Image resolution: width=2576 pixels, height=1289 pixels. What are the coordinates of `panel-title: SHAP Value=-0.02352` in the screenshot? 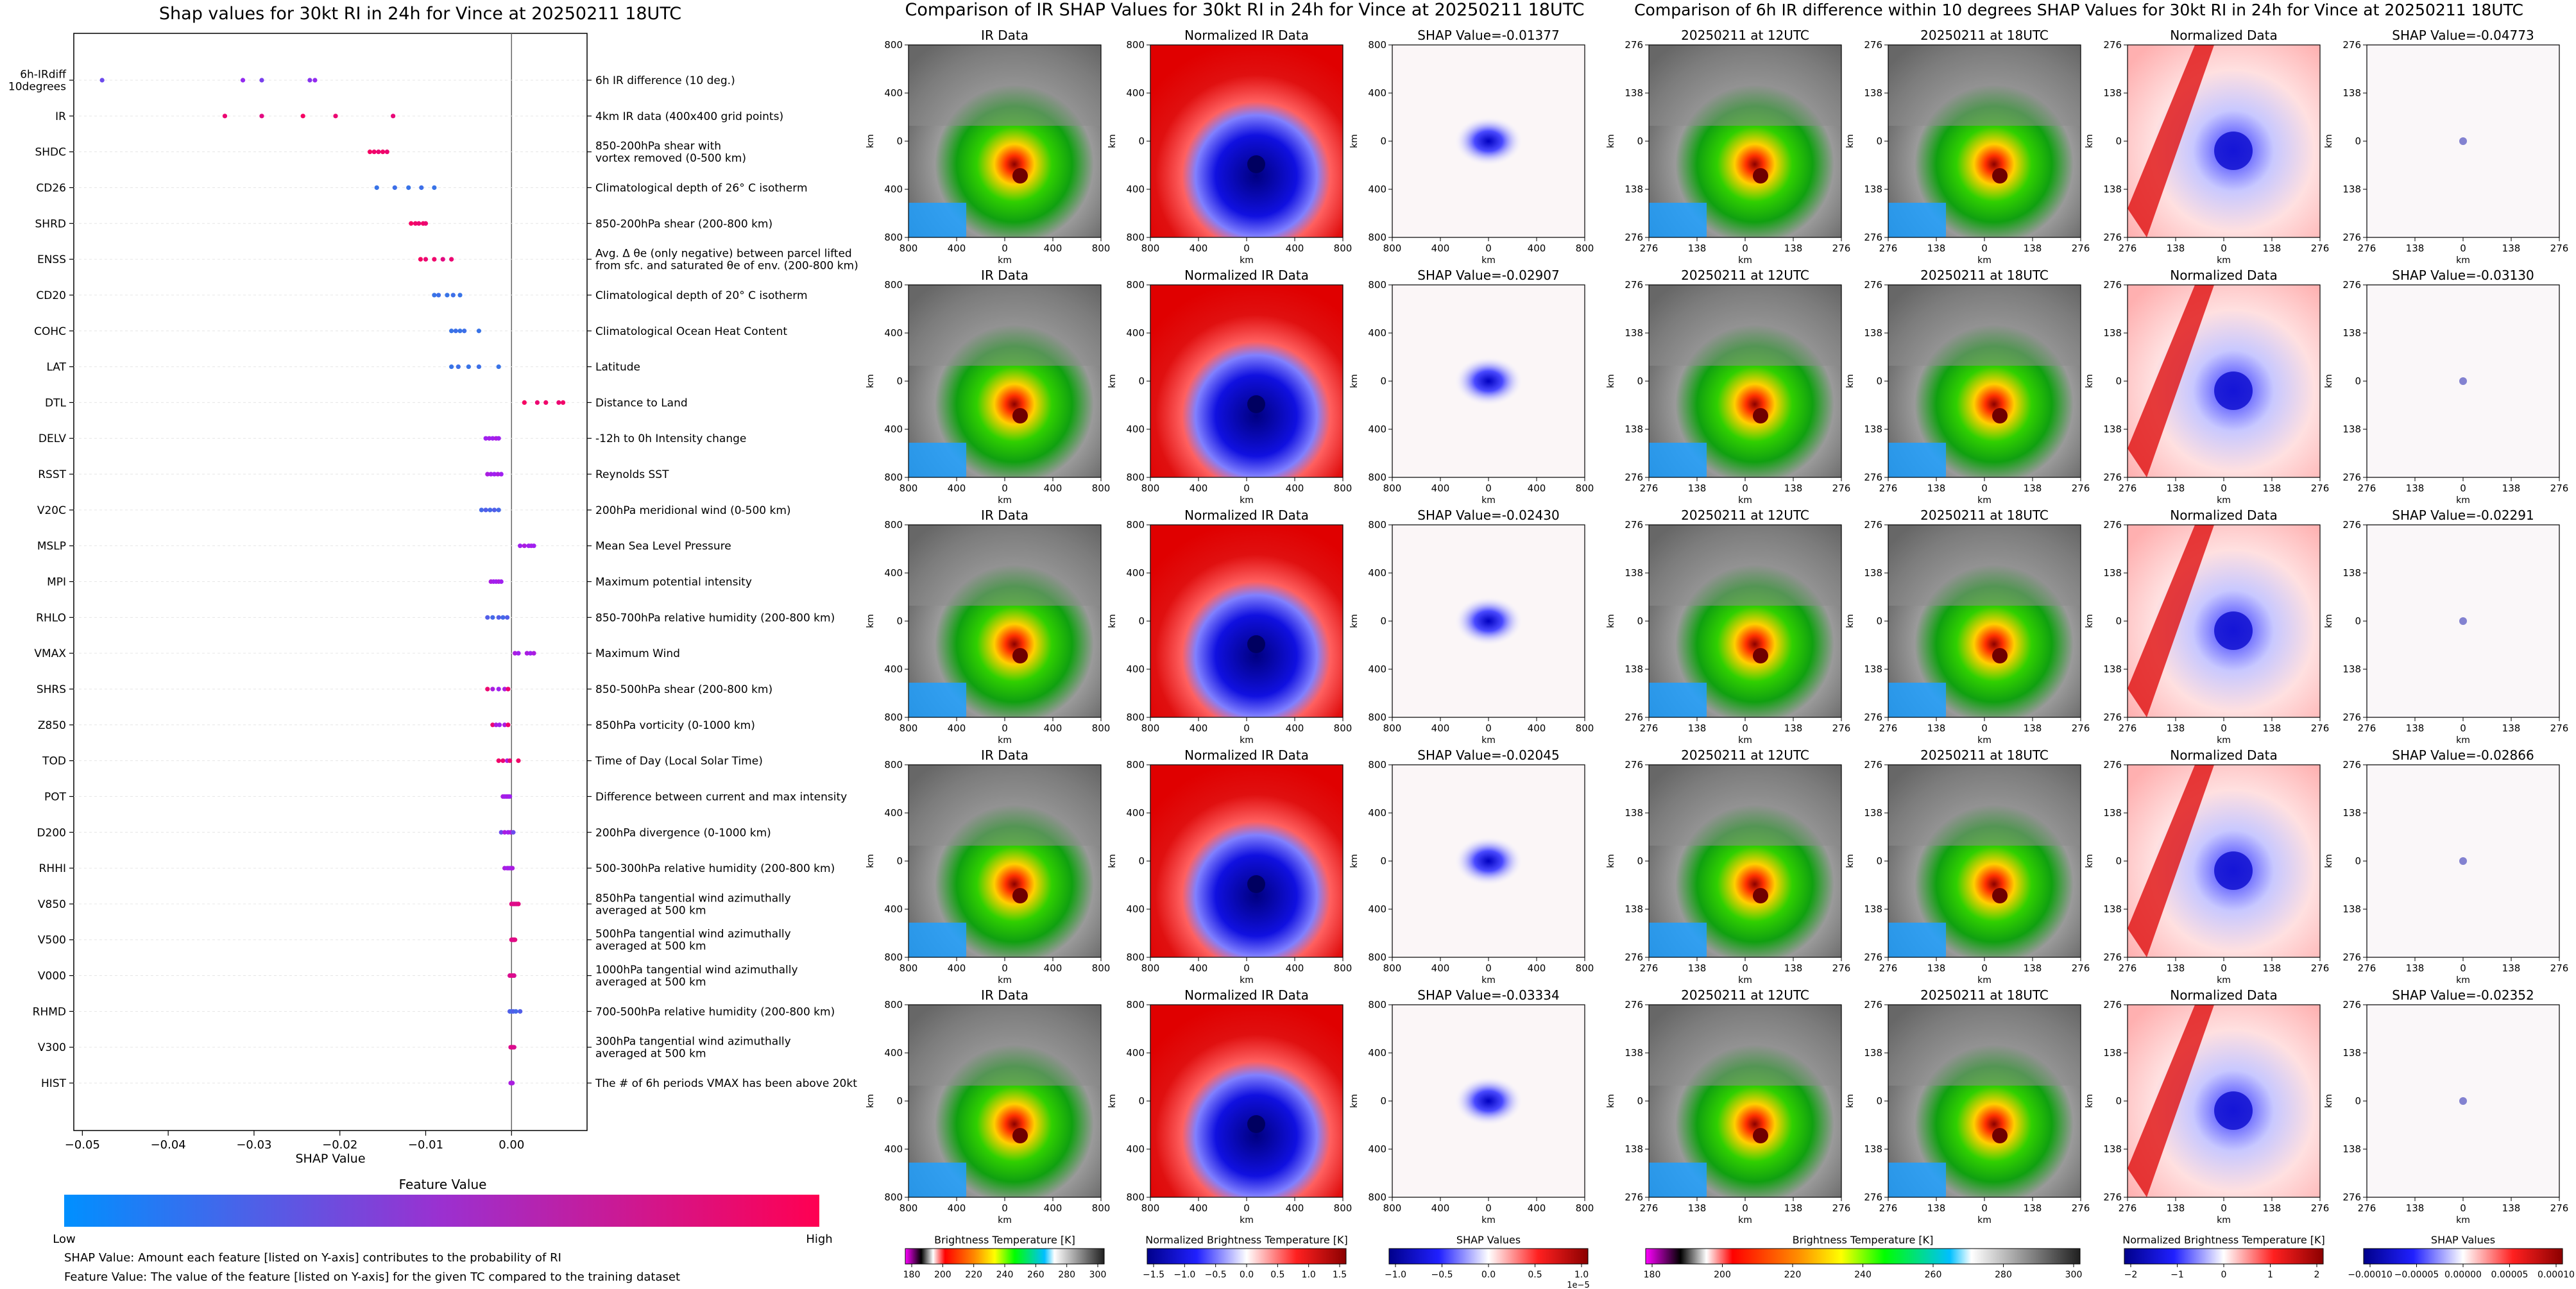 It's located at (2463, 995).